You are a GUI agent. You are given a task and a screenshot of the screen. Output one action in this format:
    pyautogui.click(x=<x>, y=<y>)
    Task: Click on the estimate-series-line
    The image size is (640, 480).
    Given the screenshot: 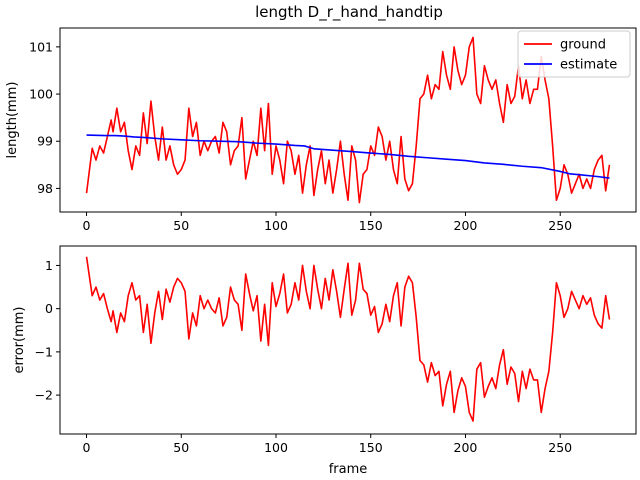 What is the action you would take?
    pyautogui.click(x=348, y=156)
    